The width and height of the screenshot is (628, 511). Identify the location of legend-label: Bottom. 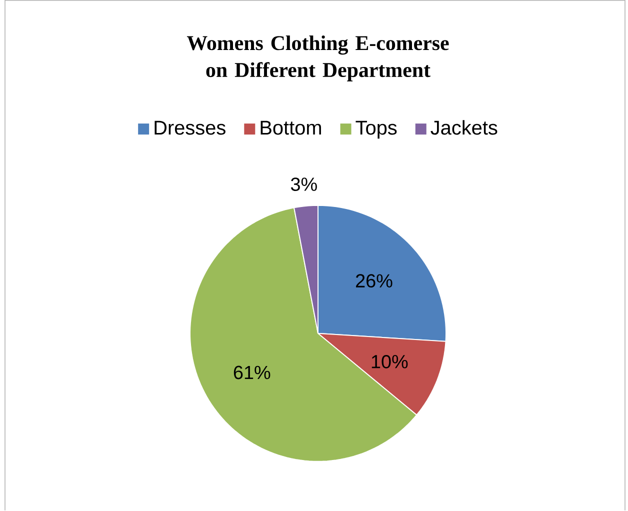
(290, 127).